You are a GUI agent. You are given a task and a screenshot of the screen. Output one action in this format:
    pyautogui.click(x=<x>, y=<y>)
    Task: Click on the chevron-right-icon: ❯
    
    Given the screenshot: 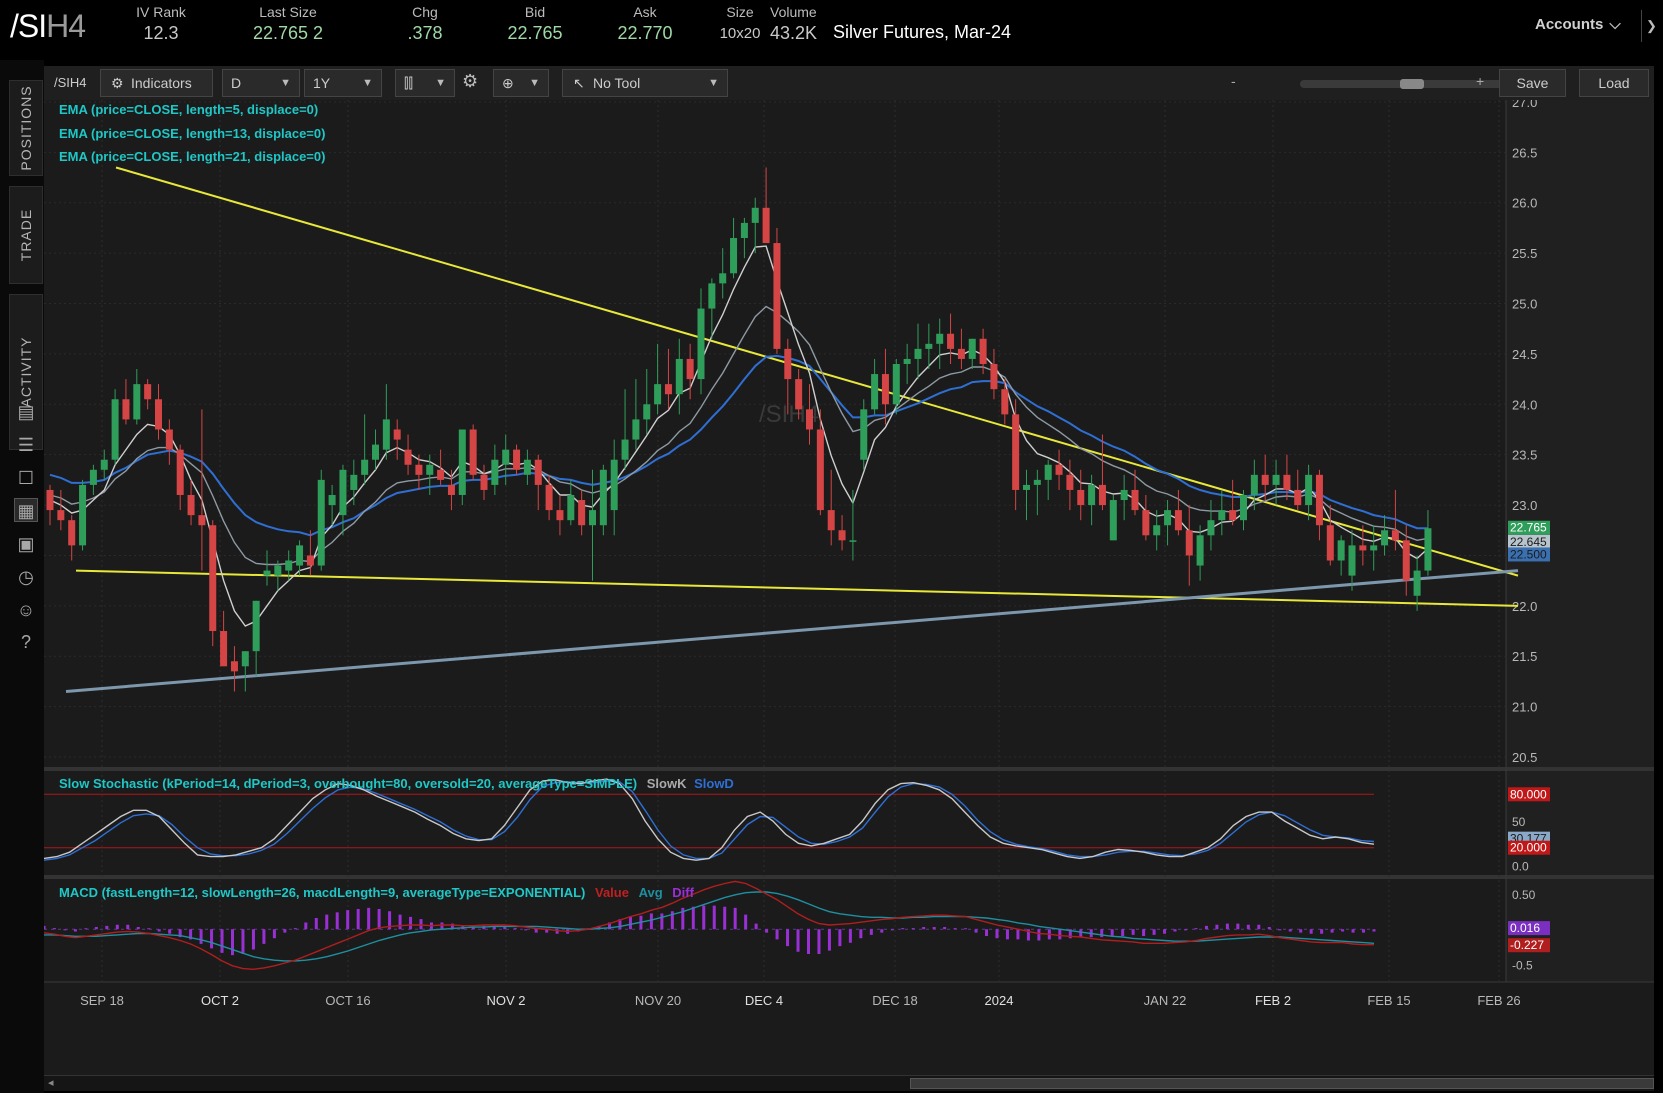 What is the action you would take?
    pyautogui.click(x=1651, y=25)
    